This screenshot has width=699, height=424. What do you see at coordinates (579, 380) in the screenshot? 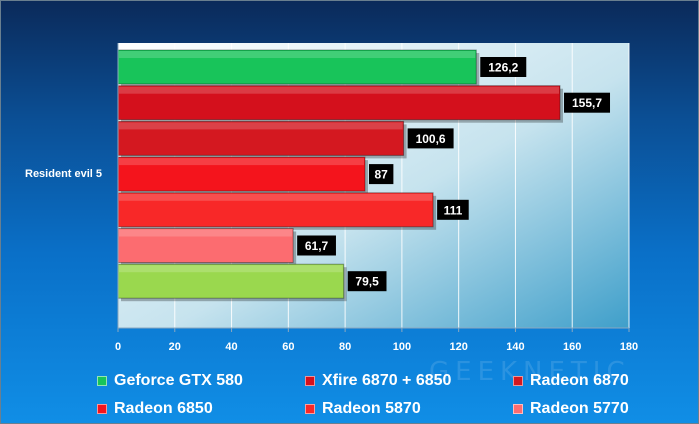
I see `legend-label: Radeon 6870` at bounding box center [579, 380].